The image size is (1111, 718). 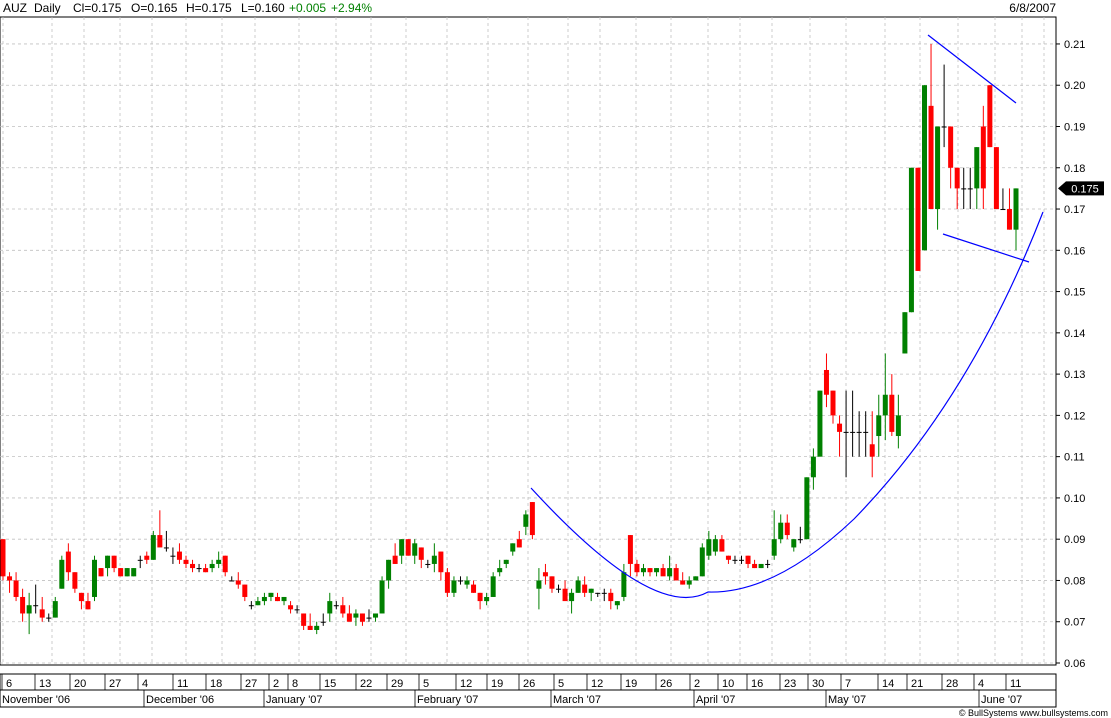 What do you see at coordinates (9, 684) in the screenshot?
I see `x-day-label: 6` at bounding box center [9, 684].